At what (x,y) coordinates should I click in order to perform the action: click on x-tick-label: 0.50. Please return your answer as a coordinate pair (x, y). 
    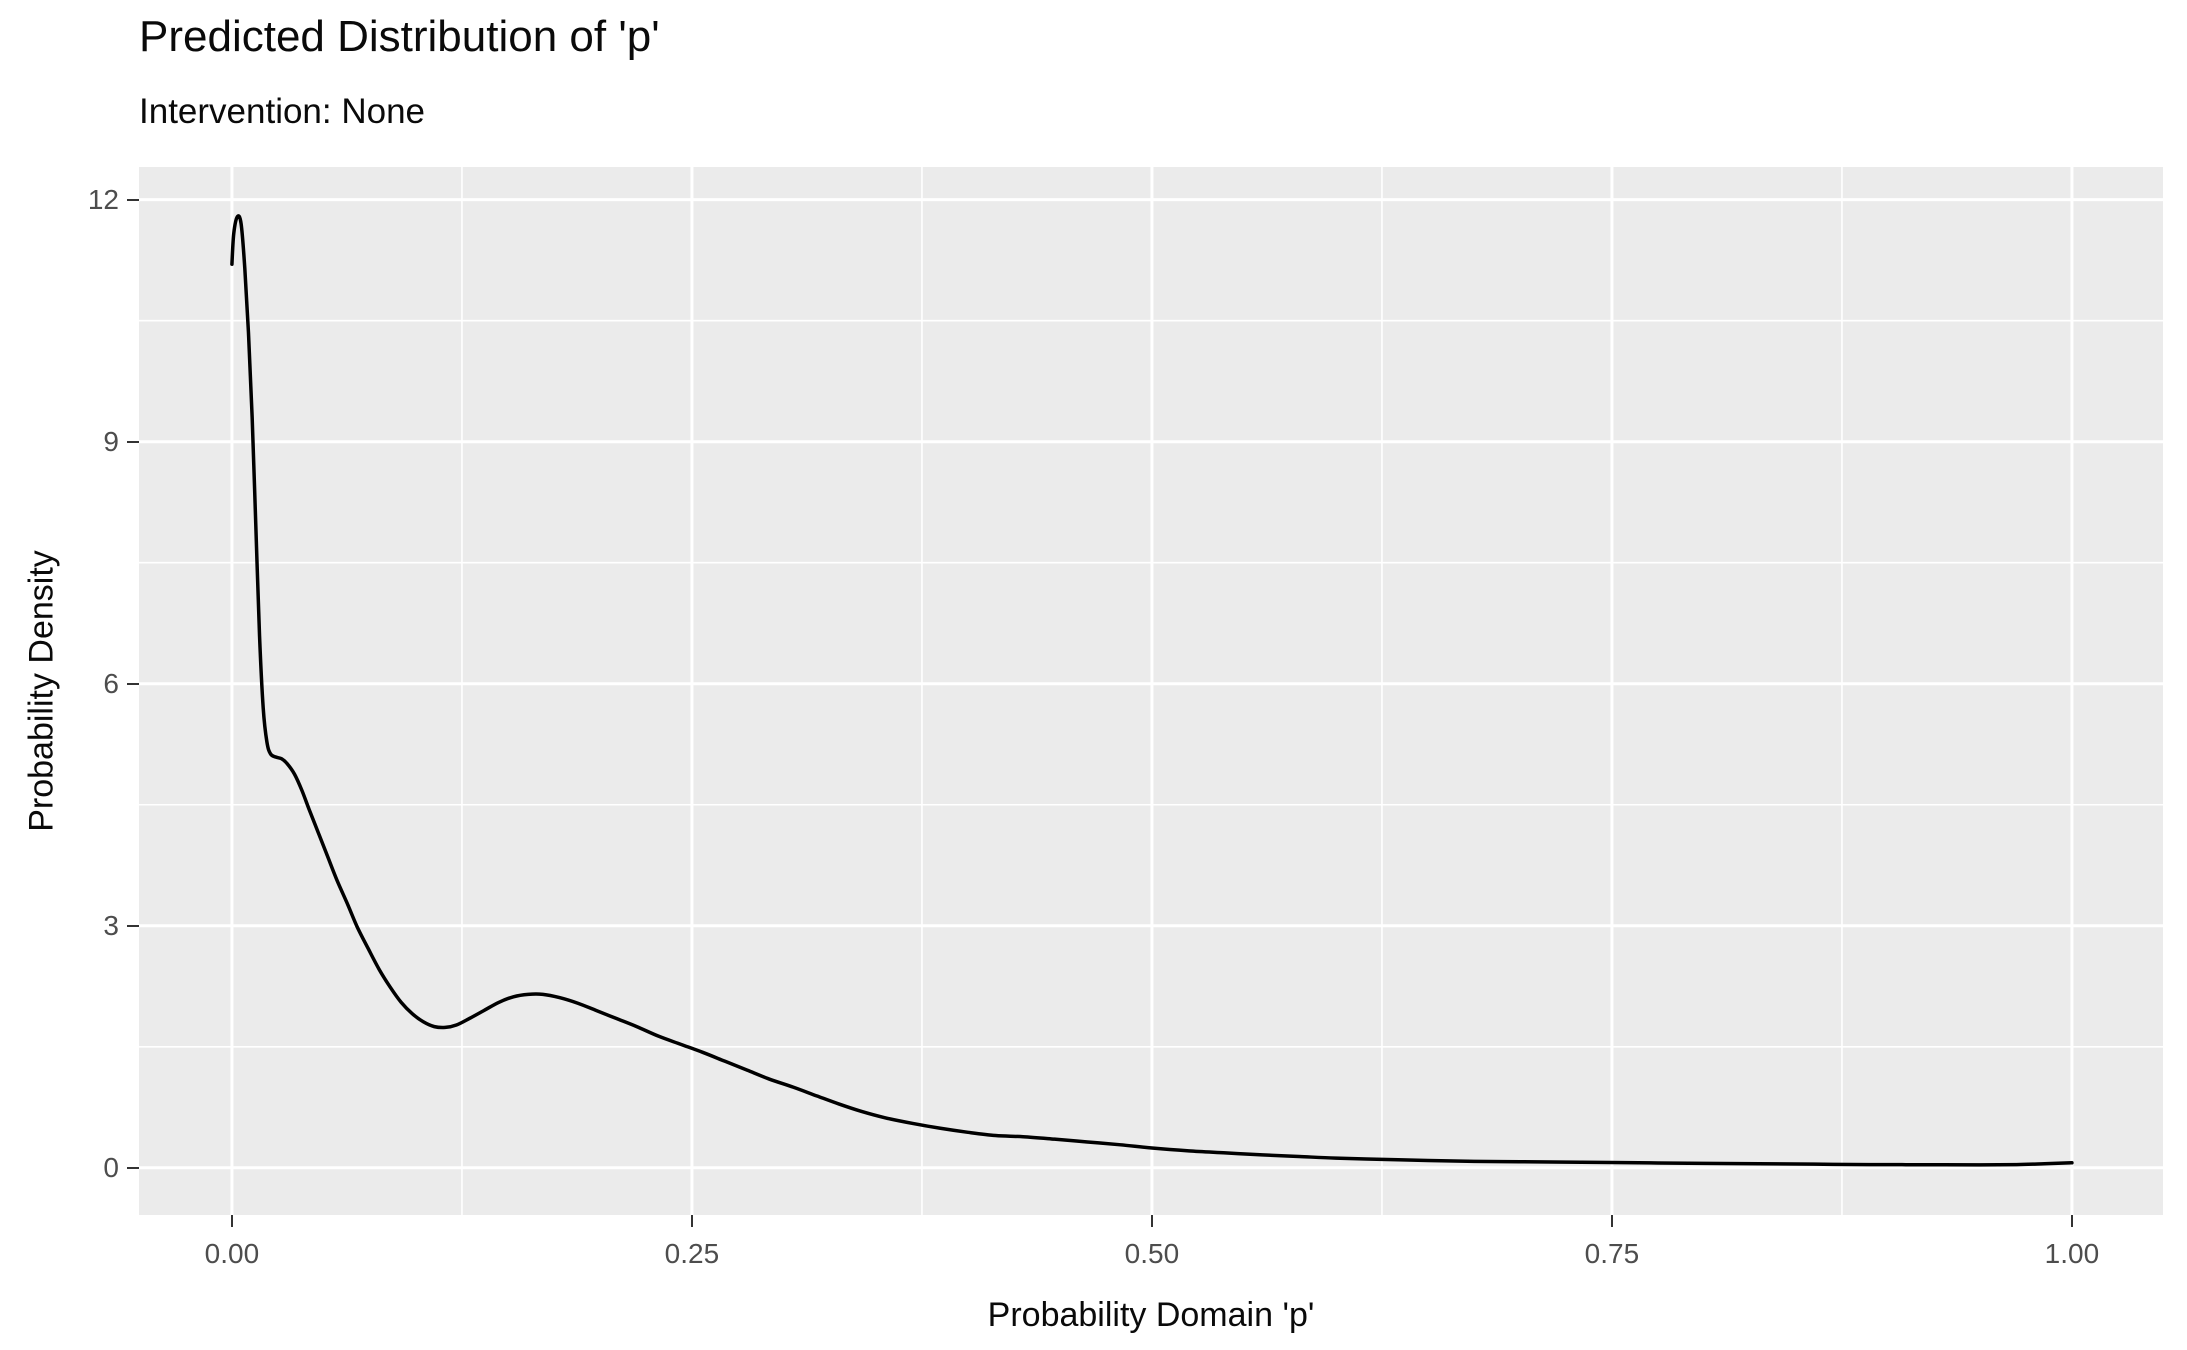
    Looking at the image, I should click on (1152, 1253).